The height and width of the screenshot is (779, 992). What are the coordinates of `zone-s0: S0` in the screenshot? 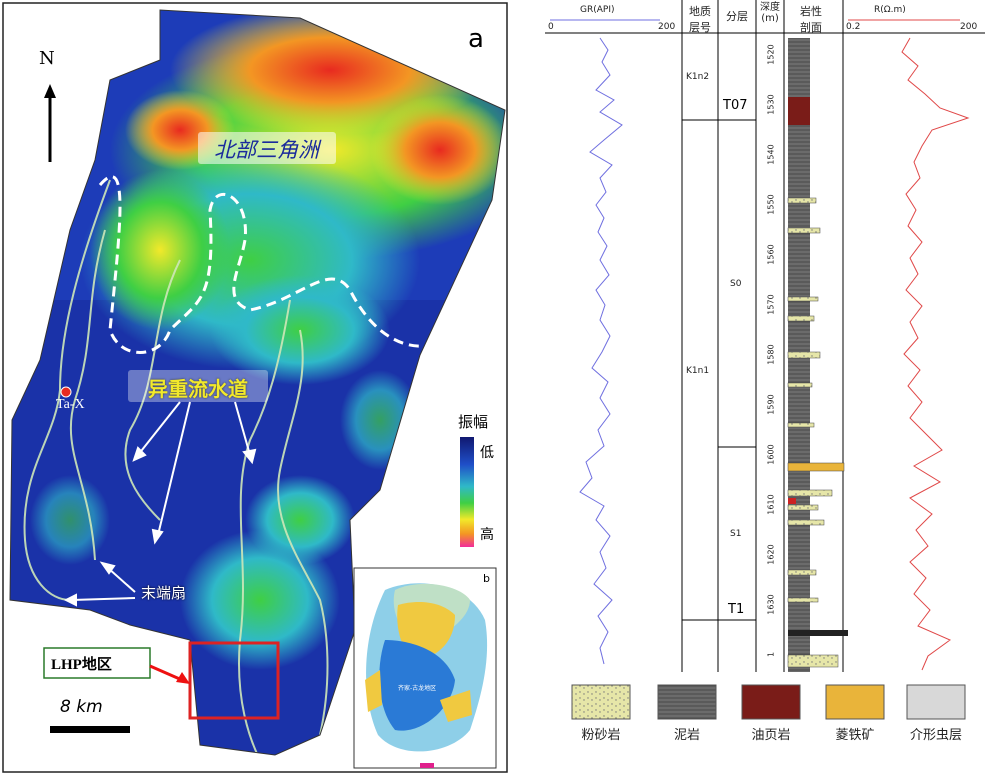 It's located at (736, 284).